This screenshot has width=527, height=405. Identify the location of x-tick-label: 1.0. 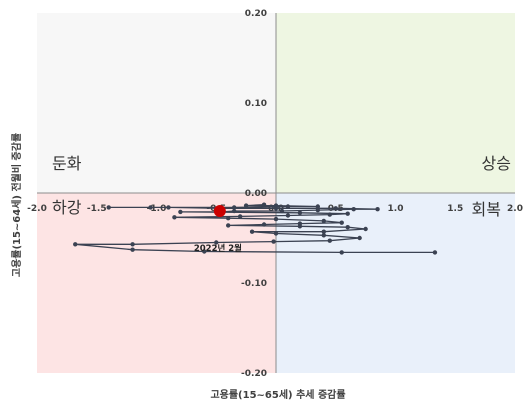
(396, 209).